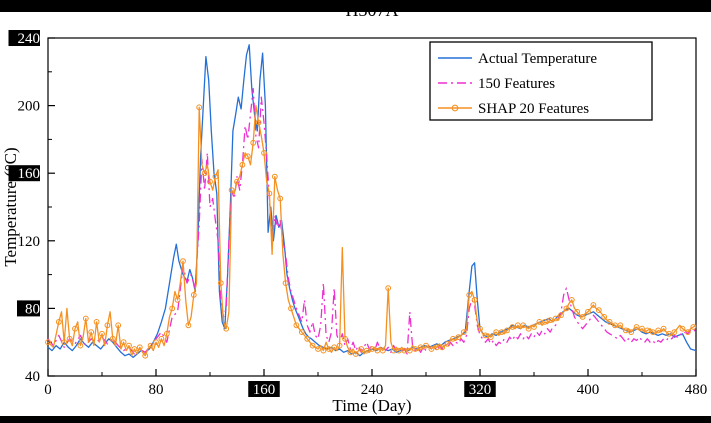 This screenshot has height=423, width=711. Describe the element at coordinates (371, 405) in the screenshot. I see `x-axis-title: Time (Day)` at that location.